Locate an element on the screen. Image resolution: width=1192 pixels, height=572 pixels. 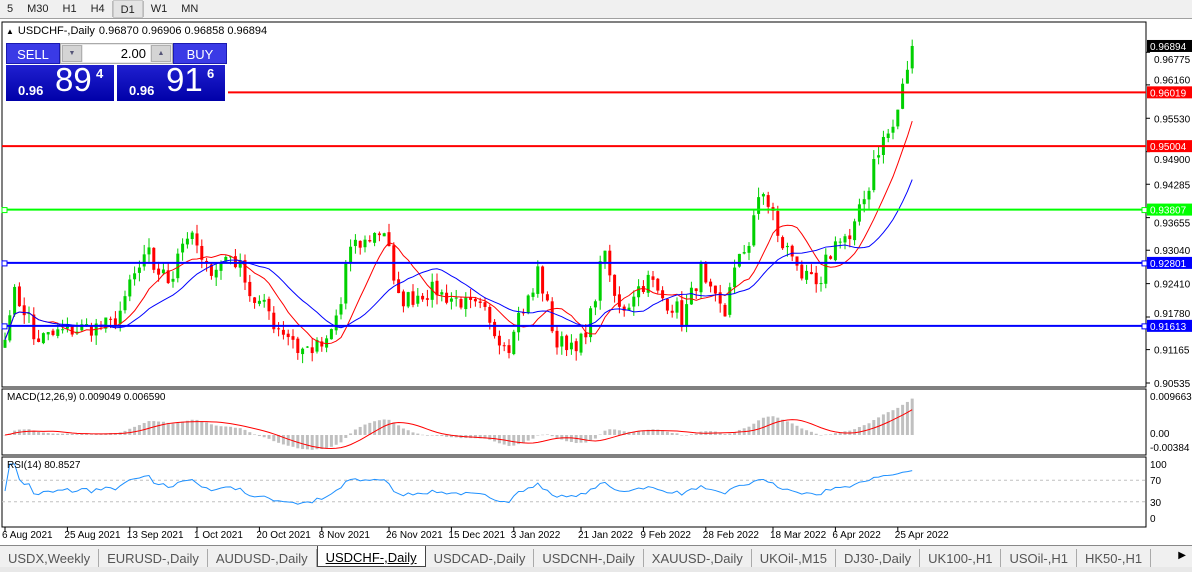
timeframe-mn: MN is located at coordinates (190, 9).